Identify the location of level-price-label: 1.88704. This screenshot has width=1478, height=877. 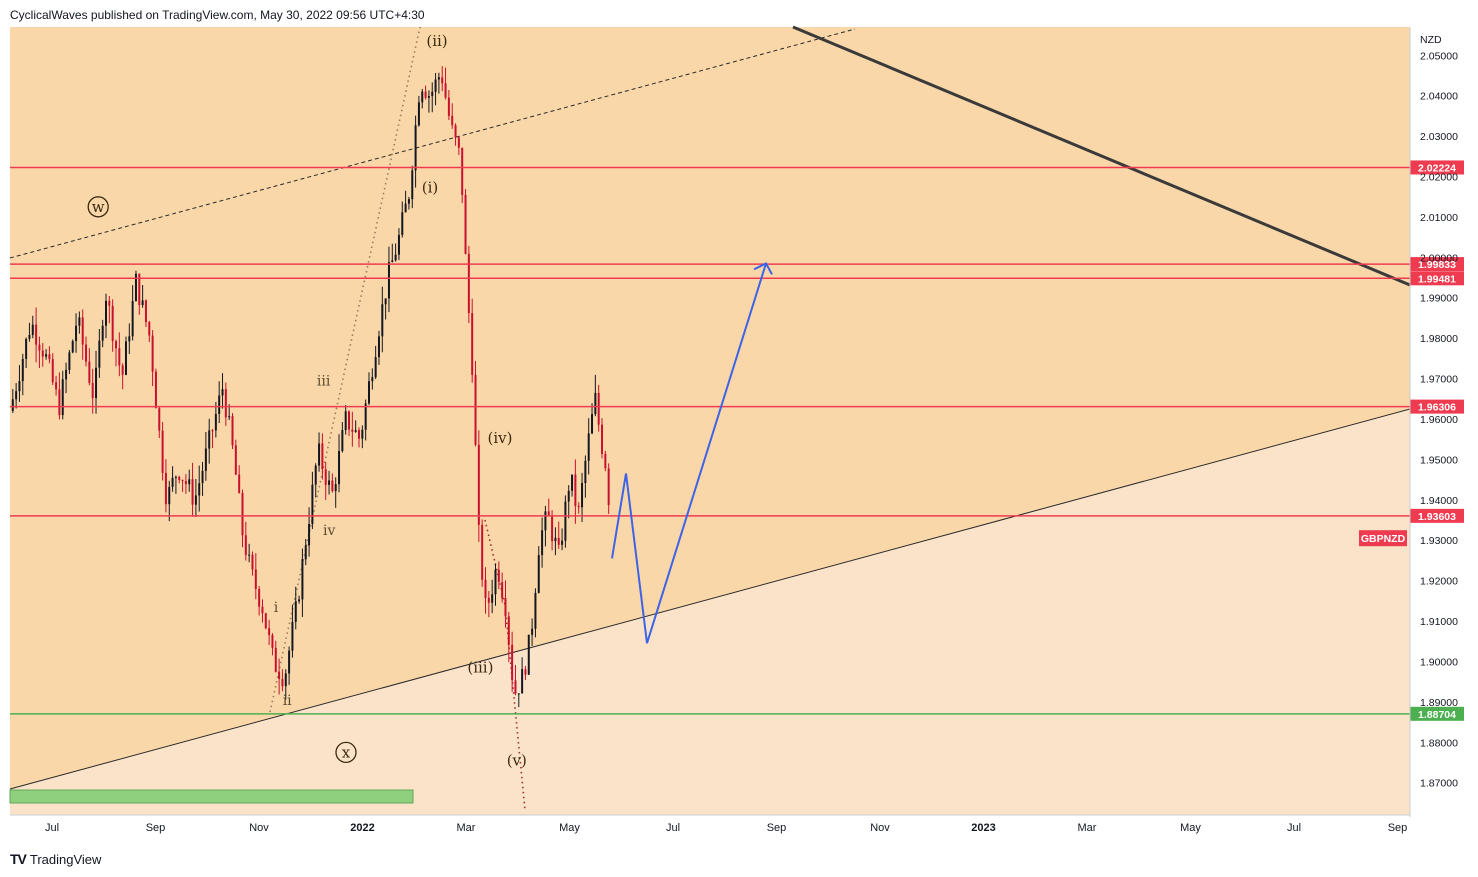
(1437, 715).